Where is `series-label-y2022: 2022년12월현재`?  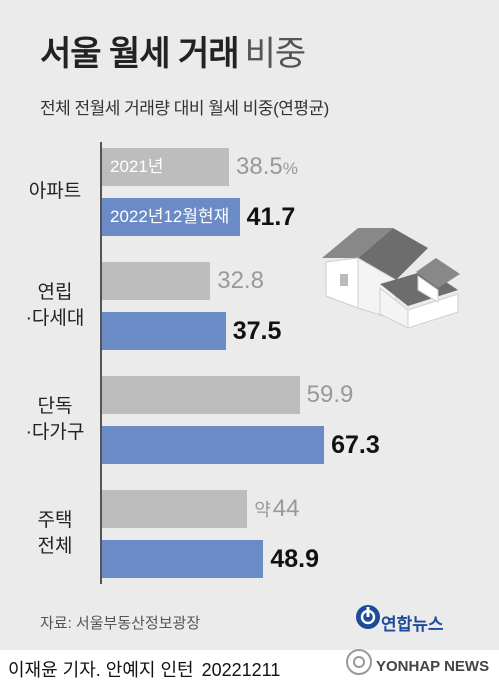
series-label-y2022: 2022년12월현재 is located at coordinates (170, 216).